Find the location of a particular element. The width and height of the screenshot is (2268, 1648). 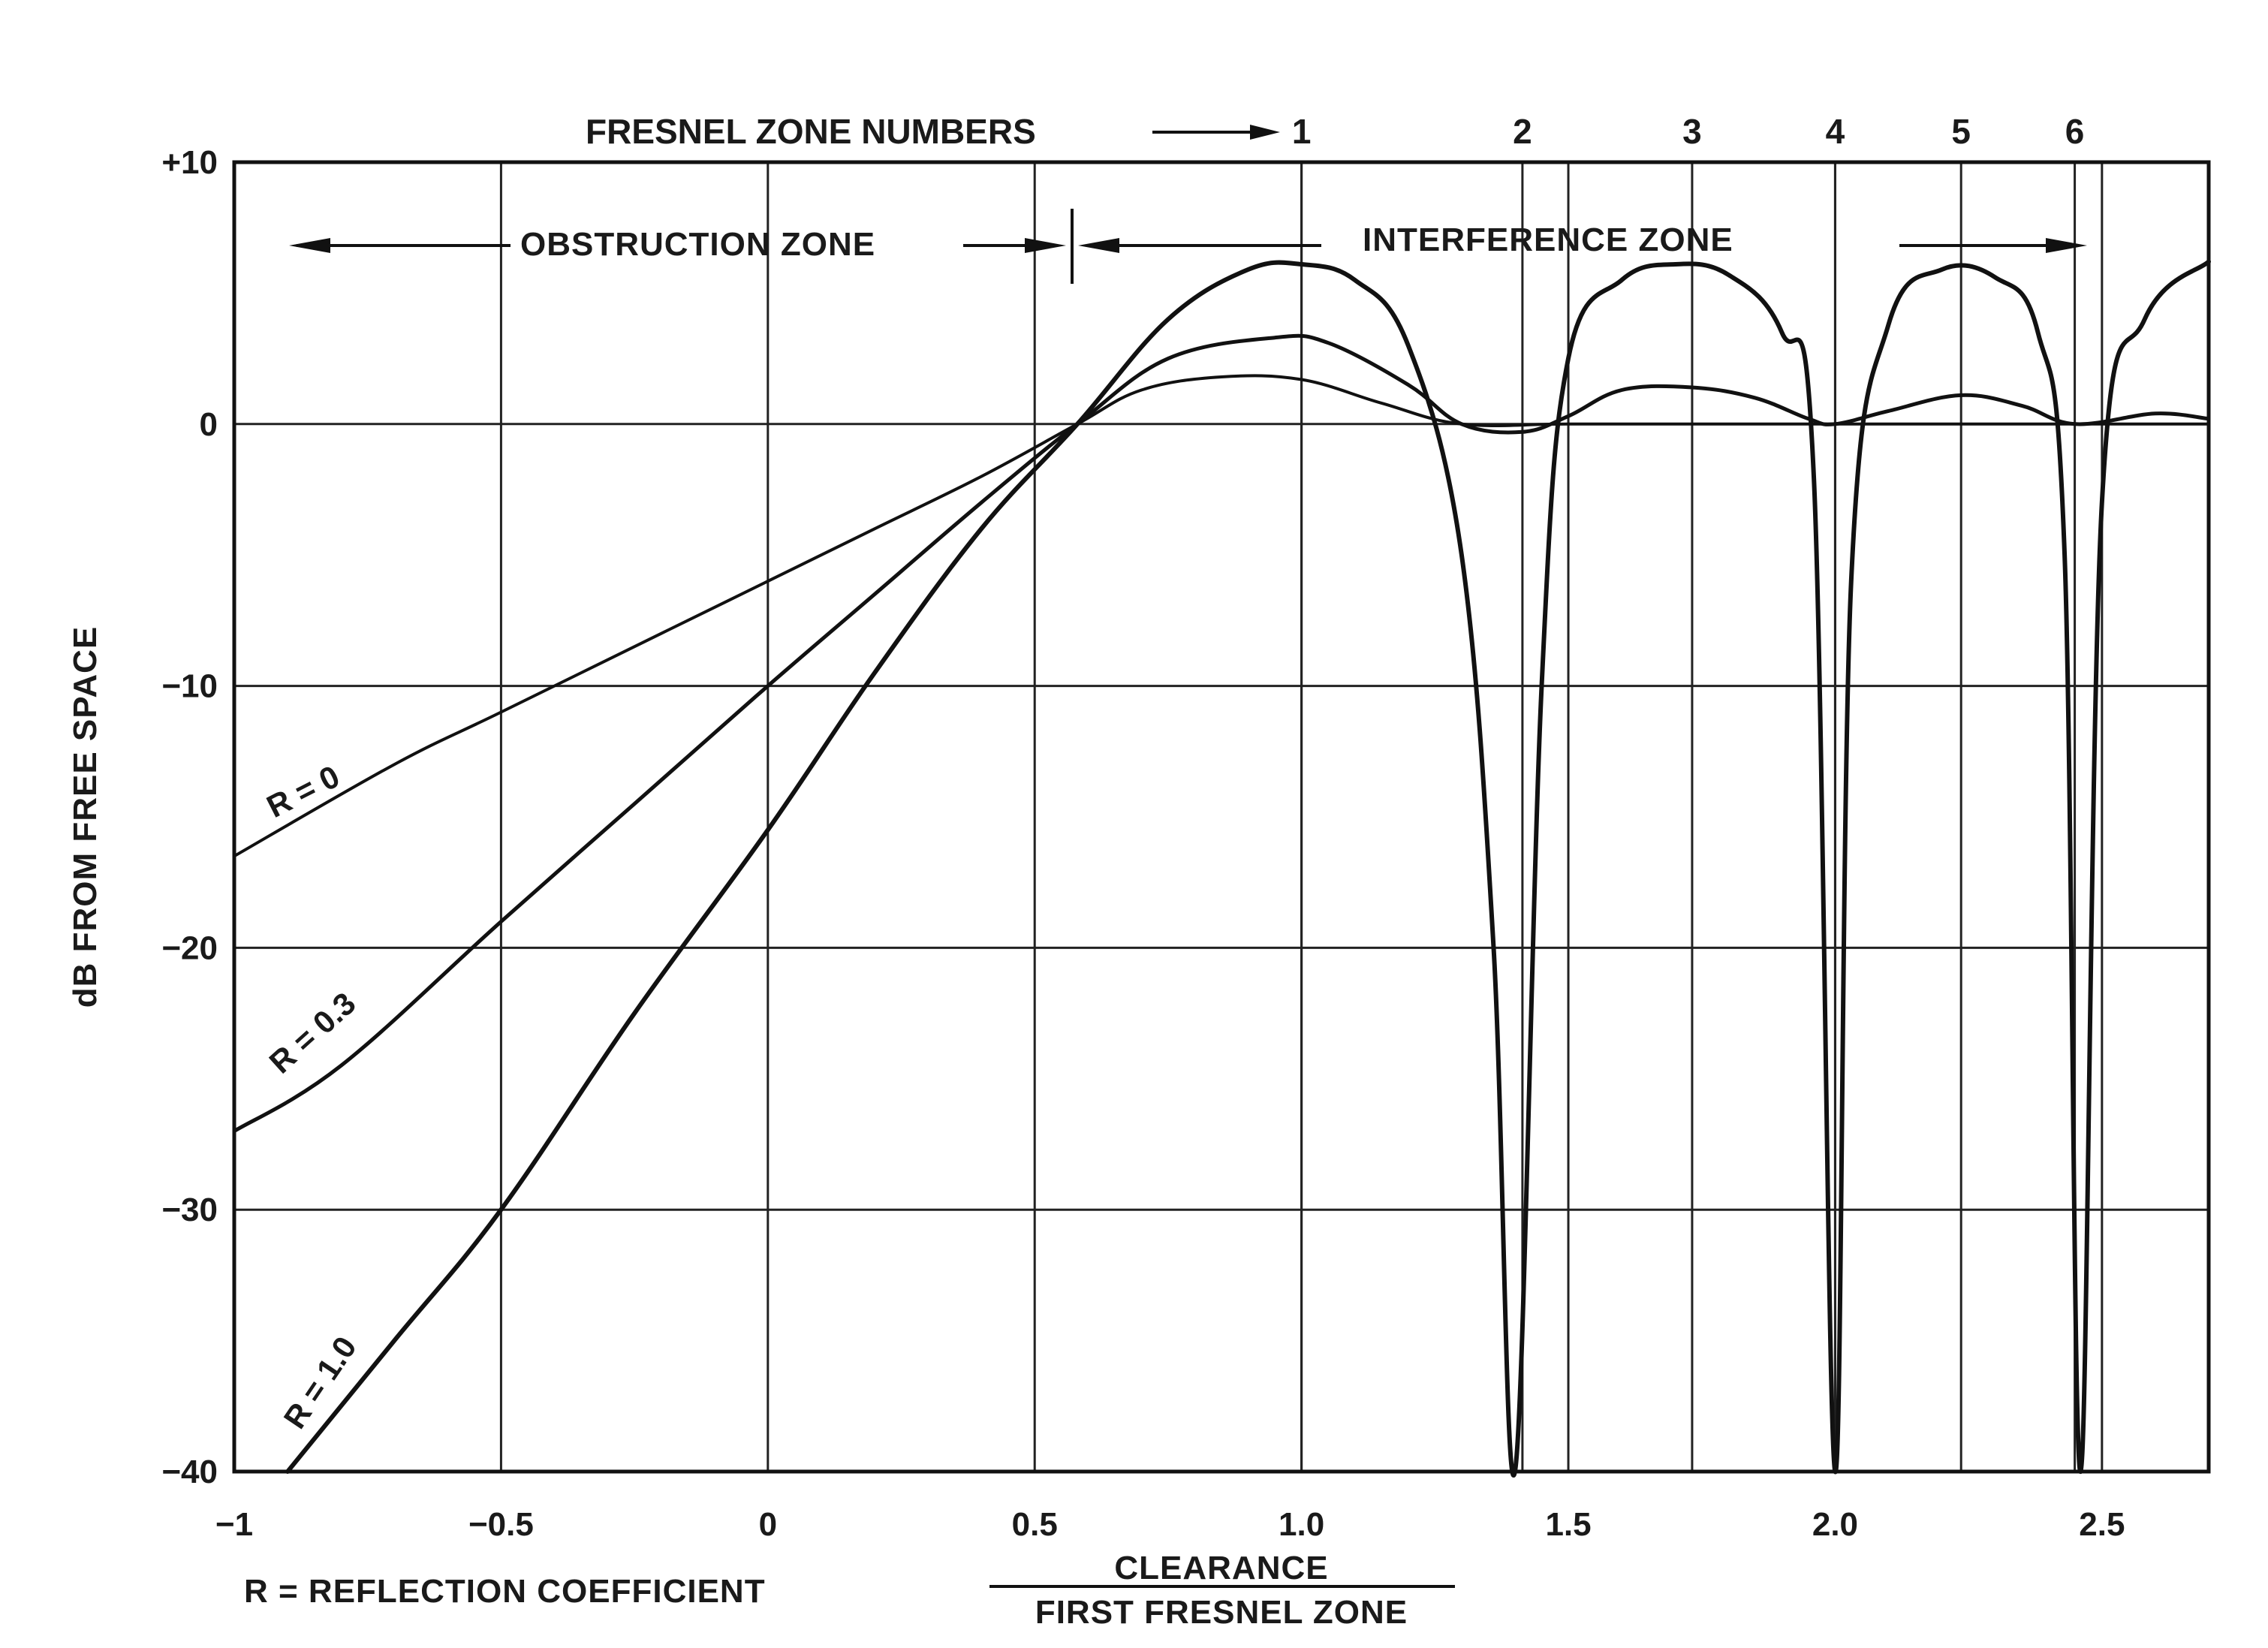

y-tick-label-0: +10 is located at coordinates (190, 162).